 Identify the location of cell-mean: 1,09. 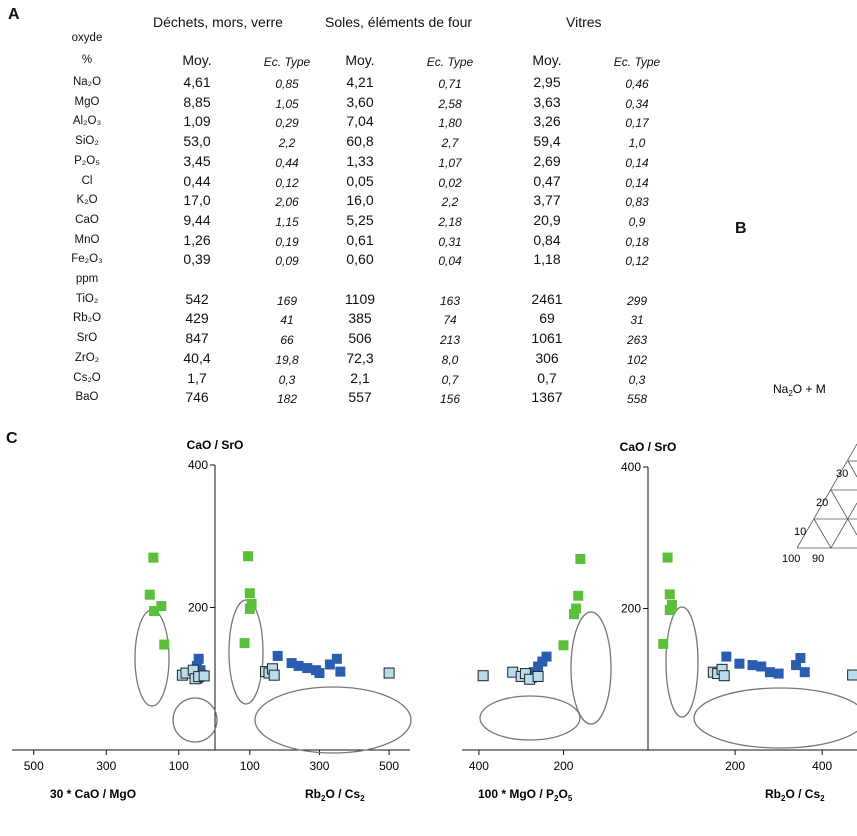
(197, 121).